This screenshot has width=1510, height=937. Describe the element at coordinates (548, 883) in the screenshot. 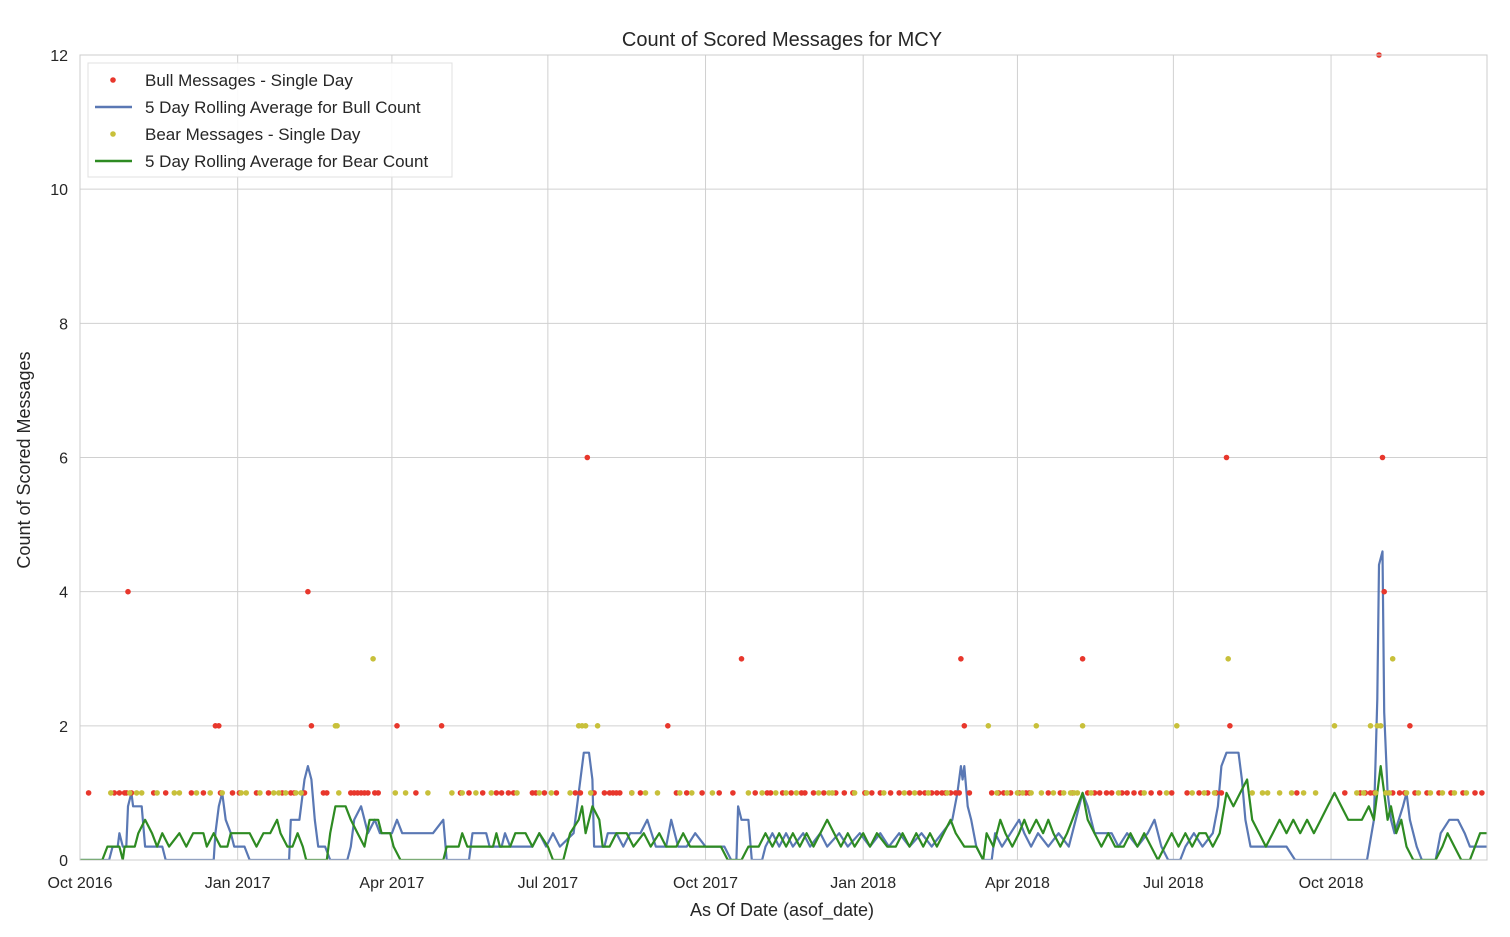

I see `x-tick-label: Jul 2017` at that location.